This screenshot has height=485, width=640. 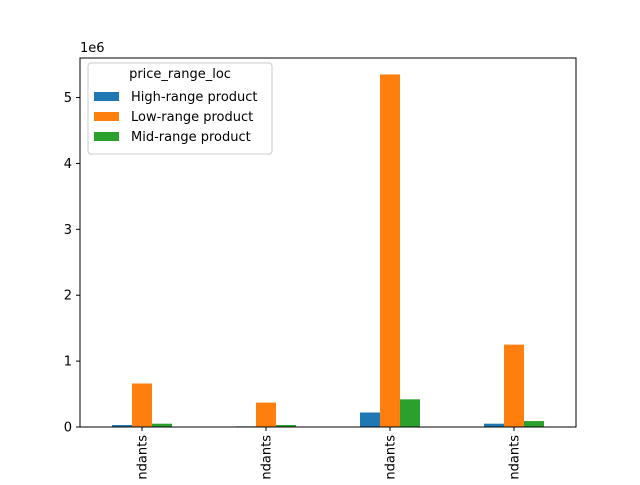 What do you see at coordinates (68, 428) in the screenshot?
I see `y-tick-label-0: 0` at bounding box center [68, 428].